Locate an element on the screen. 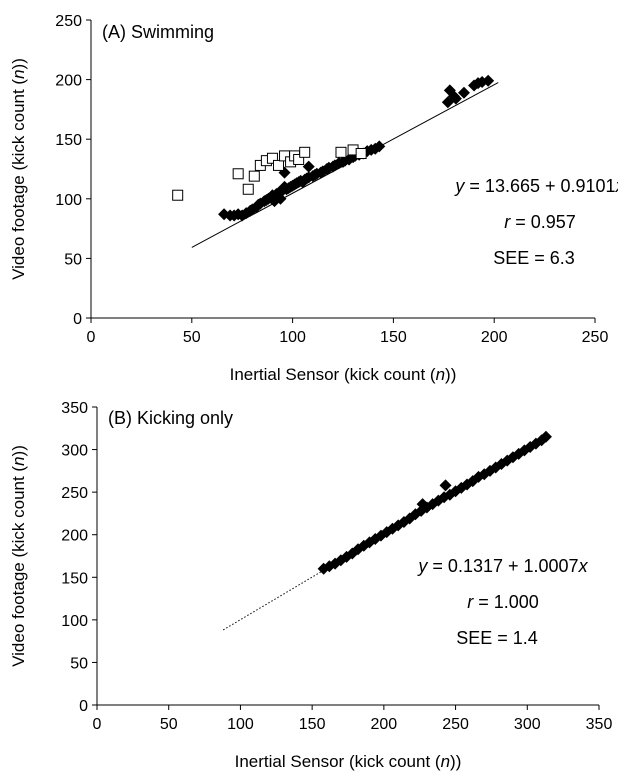 The width and height of the screenshot is (618, 774). x-tick-label: 350 is located at coordinates (599, 724).